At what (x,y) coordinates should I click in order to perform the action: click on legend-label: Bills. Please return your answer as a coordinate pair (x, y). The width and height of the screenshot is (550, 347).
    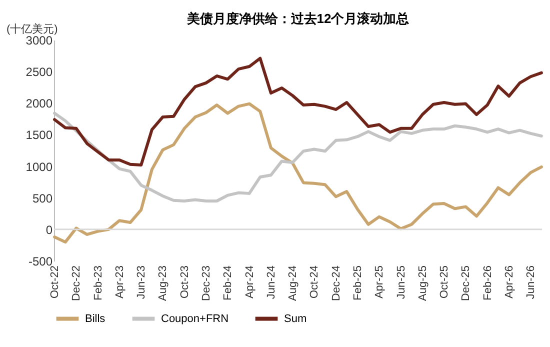
    Looking at the image, I should click on (95, 318).